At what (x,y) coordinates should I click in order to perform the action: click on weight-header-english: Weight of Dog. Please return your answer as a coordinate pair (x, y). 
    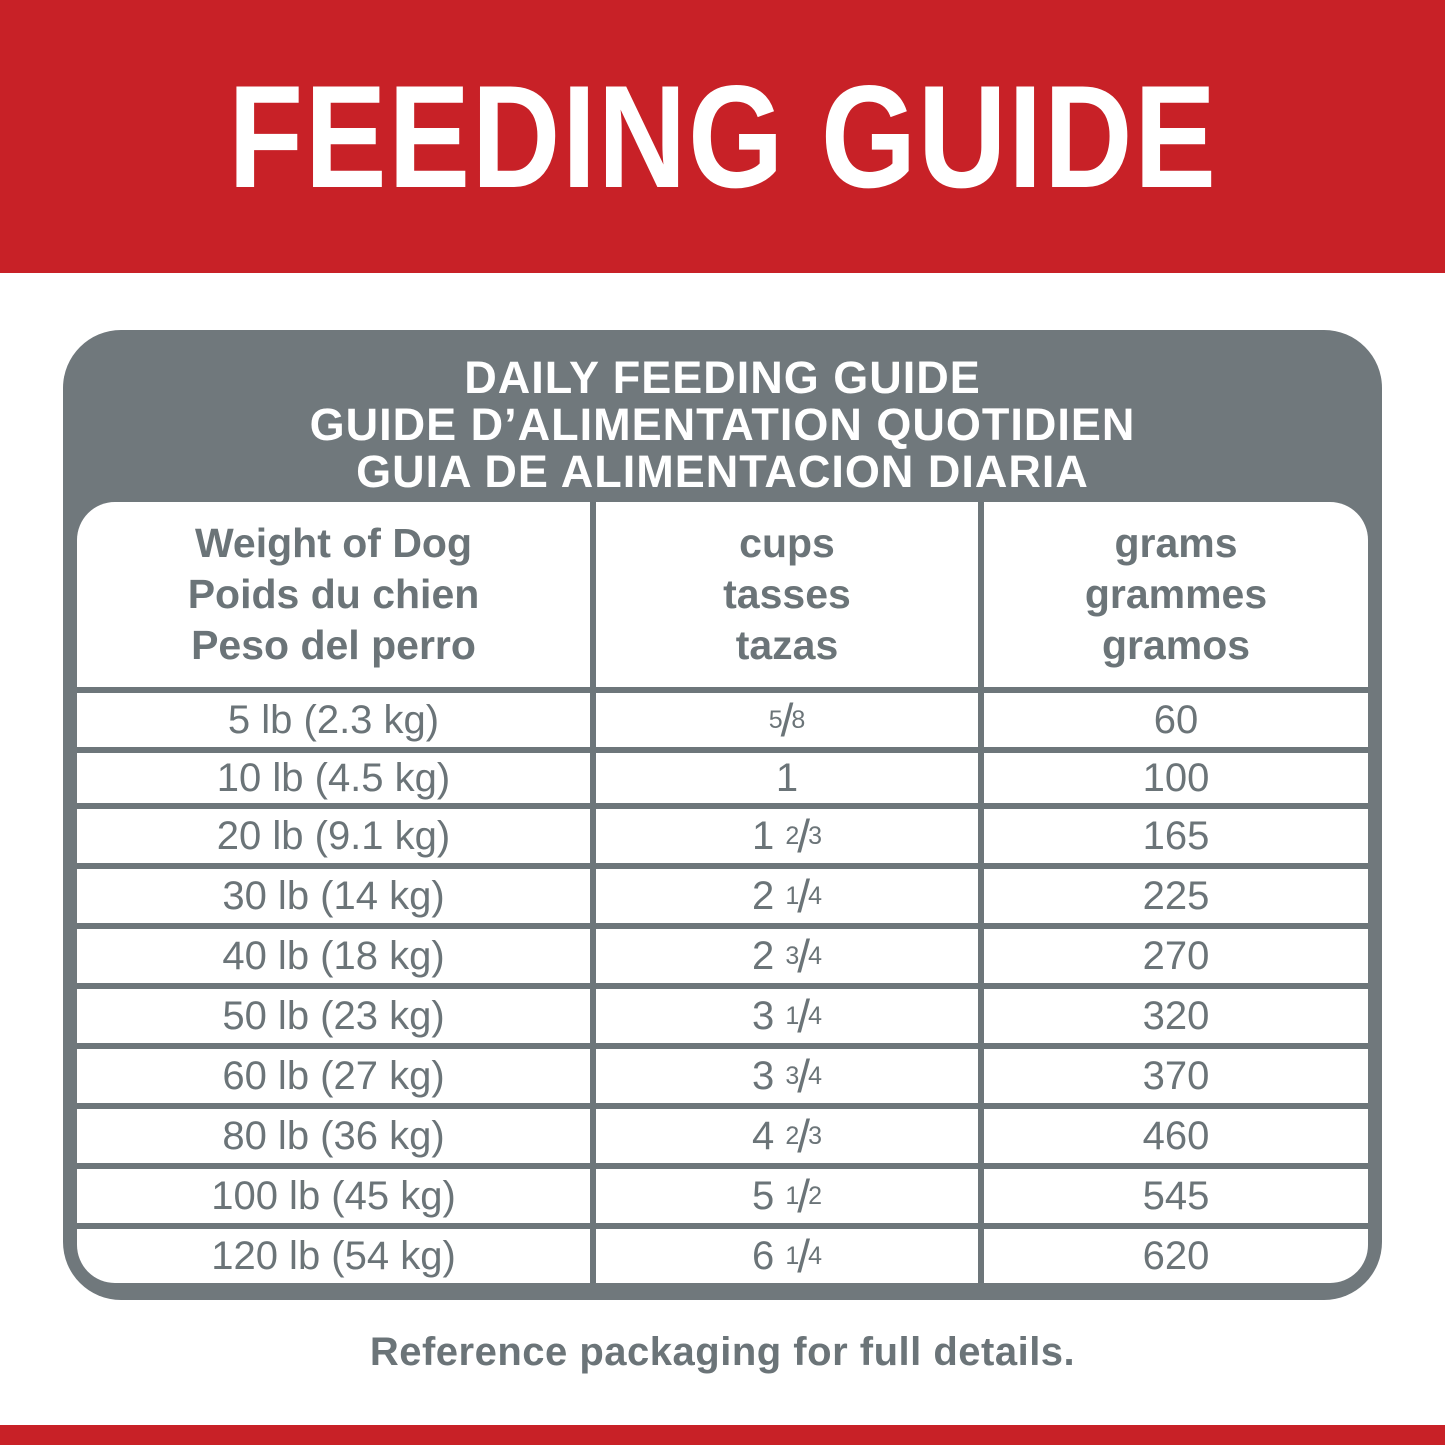
    Looking at the image, I should click on (333, 543).